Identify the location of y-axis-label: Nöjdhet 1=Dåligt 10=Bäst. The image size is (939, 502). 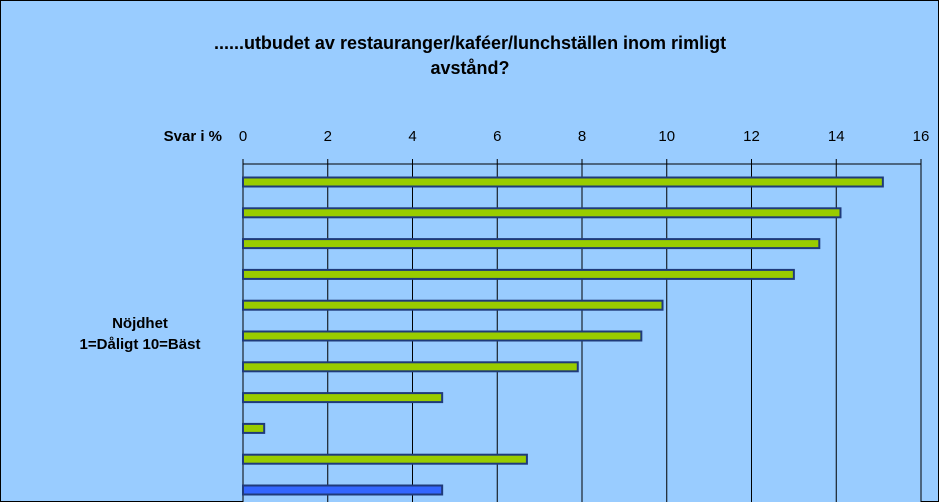
(140, 334).